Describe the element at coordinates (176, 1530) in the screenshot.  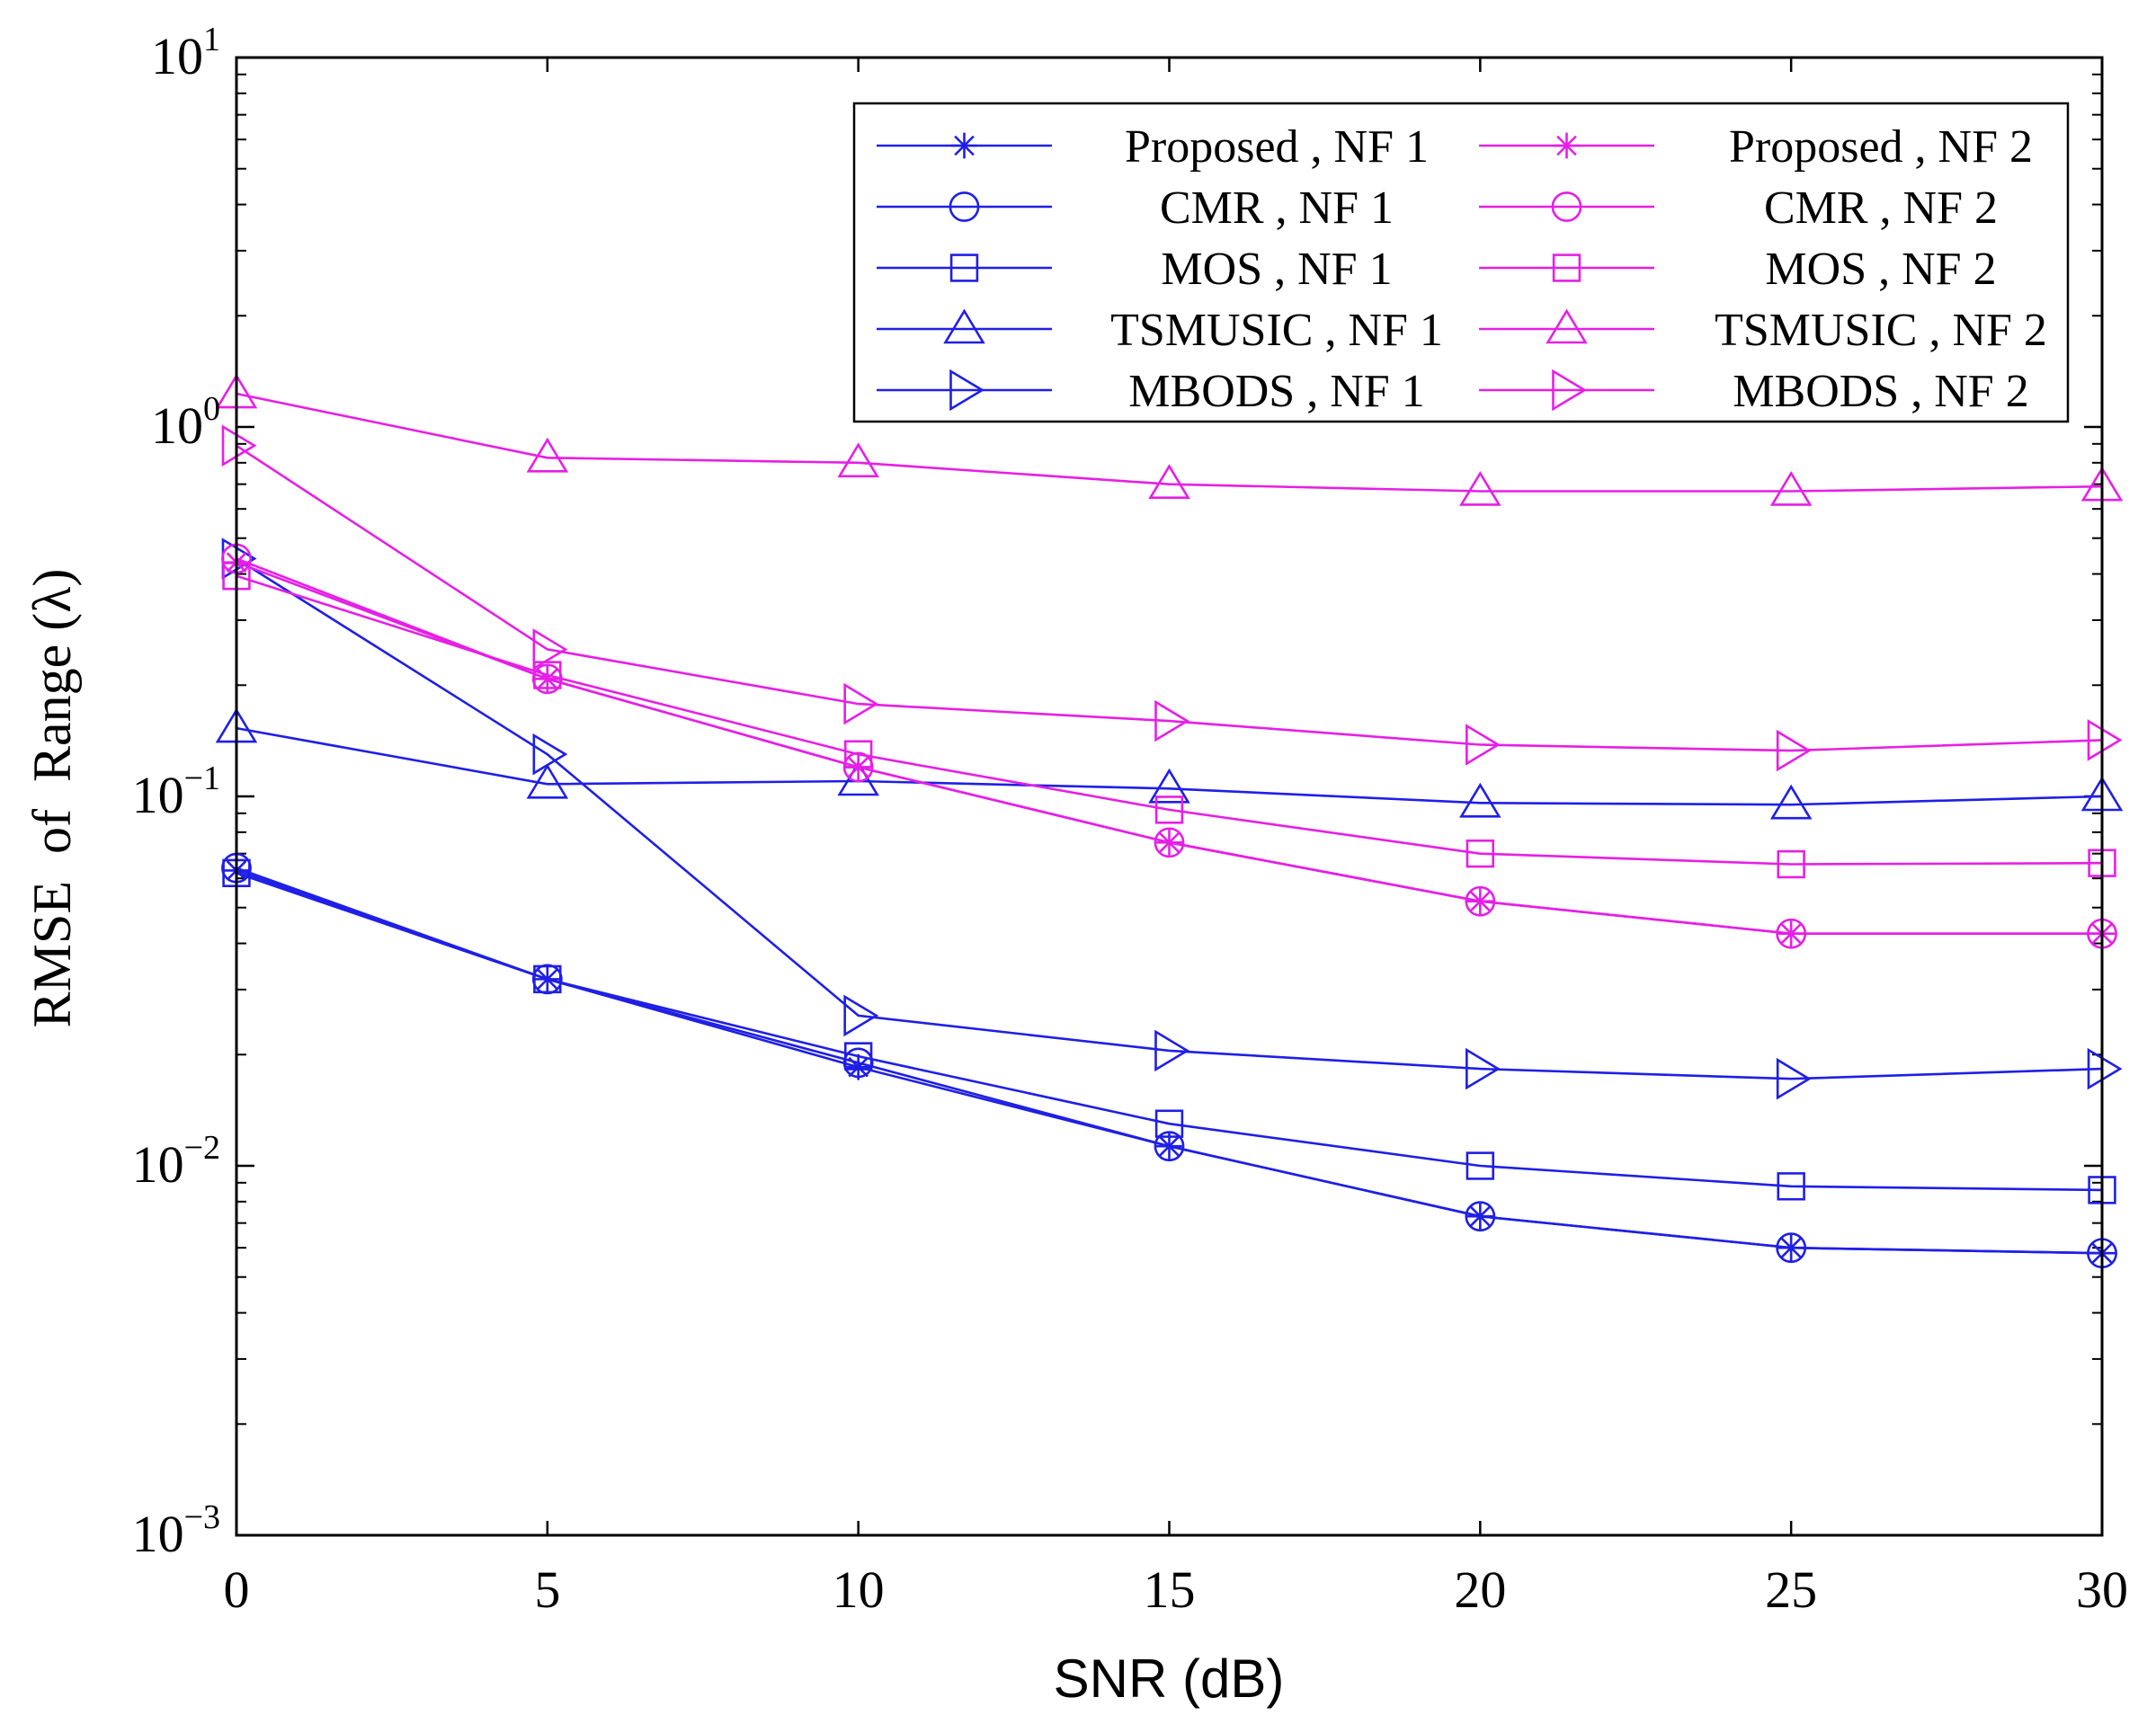
I see `y-tick-label: 10⁻³` at that location.